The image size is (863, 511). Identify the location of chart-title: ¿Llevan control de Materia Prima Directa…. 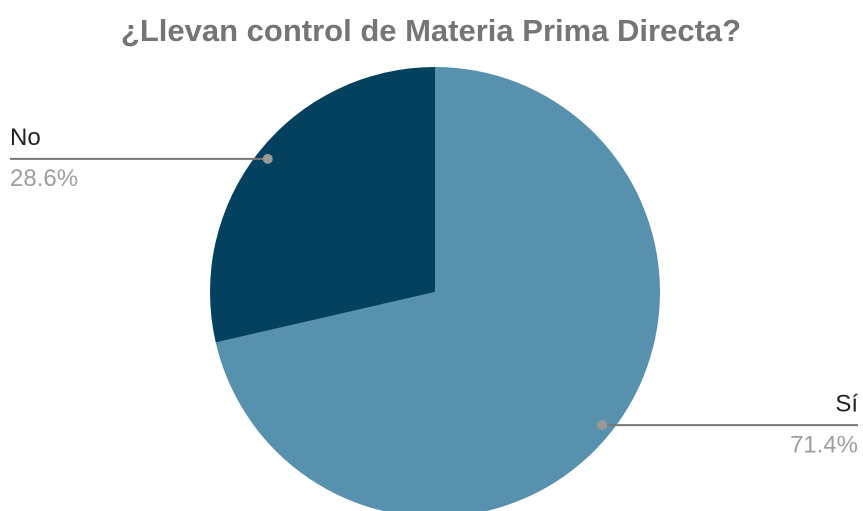
(431, 30).